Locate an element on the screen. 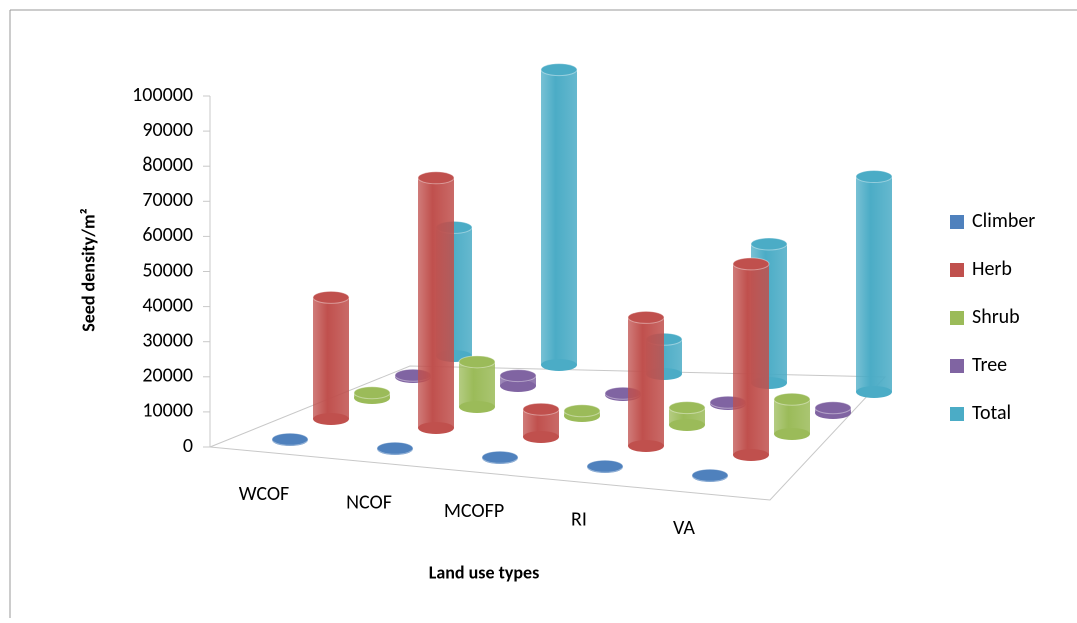 This screenshot has width=1077, height=623. legend-label: Herb is located at coordinates (992, 269).